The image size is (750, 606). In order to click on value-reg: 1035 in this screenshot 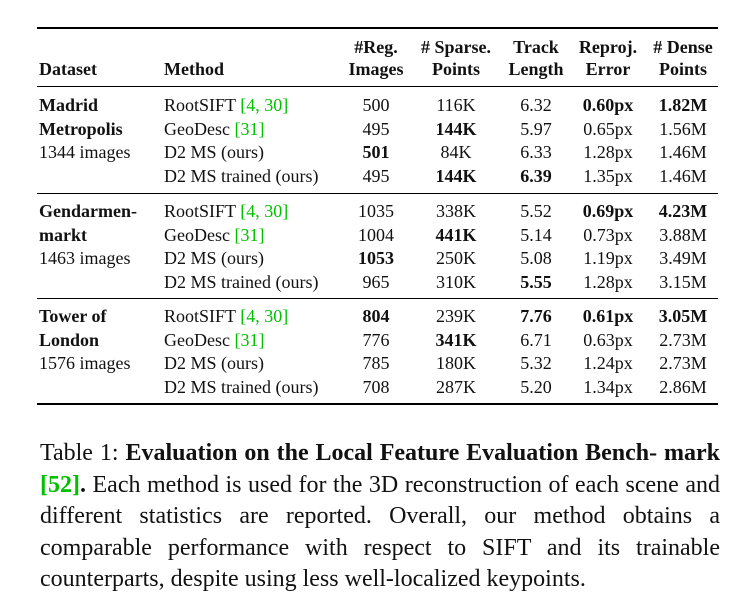, I will do `click(376, 211)`.